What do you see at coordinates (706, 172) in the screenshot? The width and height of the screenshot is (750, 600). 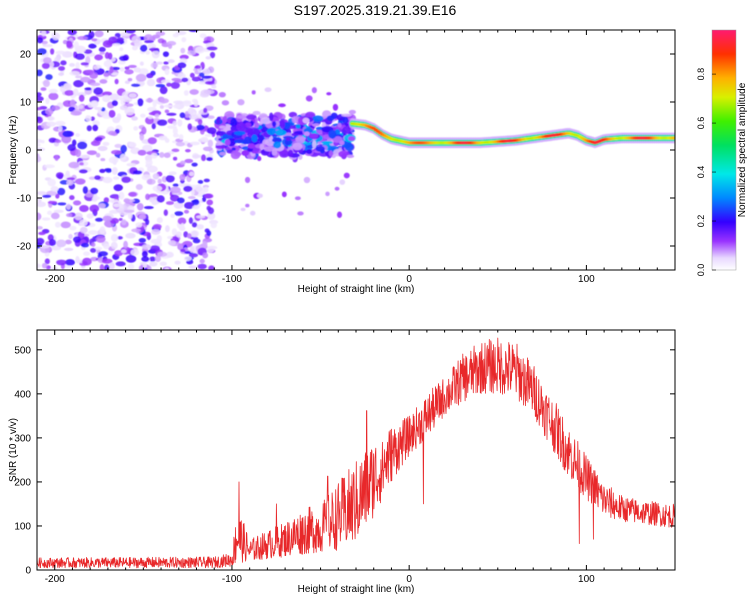 I see `colorbar-ticks: 0.0 0.2 0.4 0.6 0.8` at bounding box center [706, 172].